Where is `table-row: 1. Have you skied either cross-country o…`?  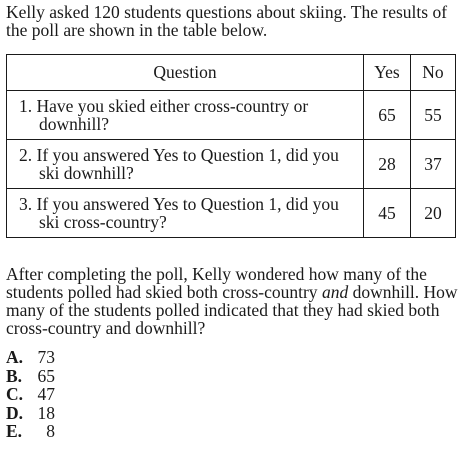 table-row: 1. Have you skied either cross-country o… is located at coordinates (231, 115).